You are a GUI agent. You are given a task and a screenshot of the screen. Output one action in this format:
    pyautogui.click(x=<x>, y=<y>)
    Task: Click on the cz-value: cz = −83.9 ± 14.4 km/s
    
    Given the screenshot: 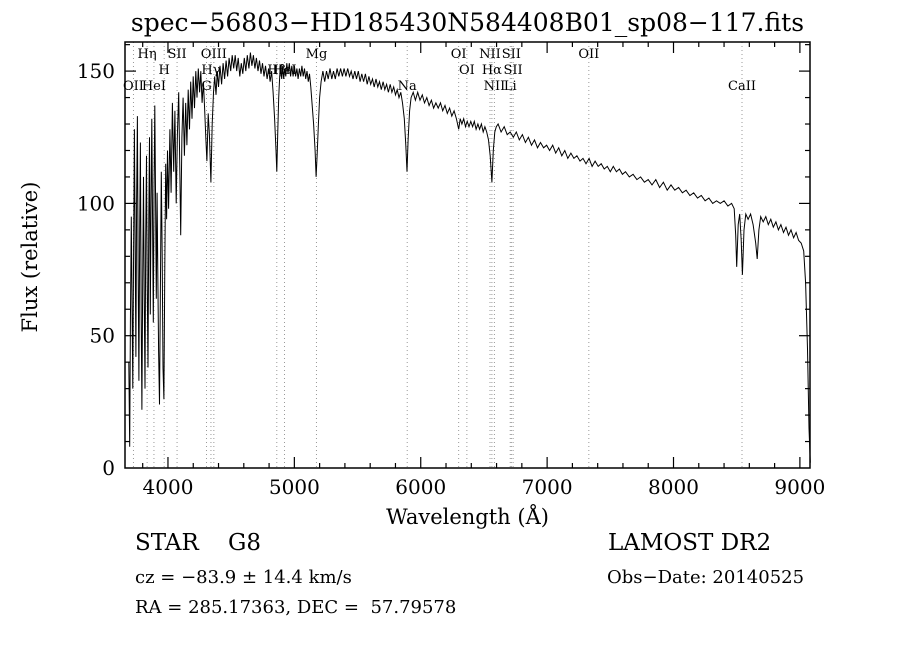 What is the action you would take?
    pyautogui.click(x=243, y=577)
    